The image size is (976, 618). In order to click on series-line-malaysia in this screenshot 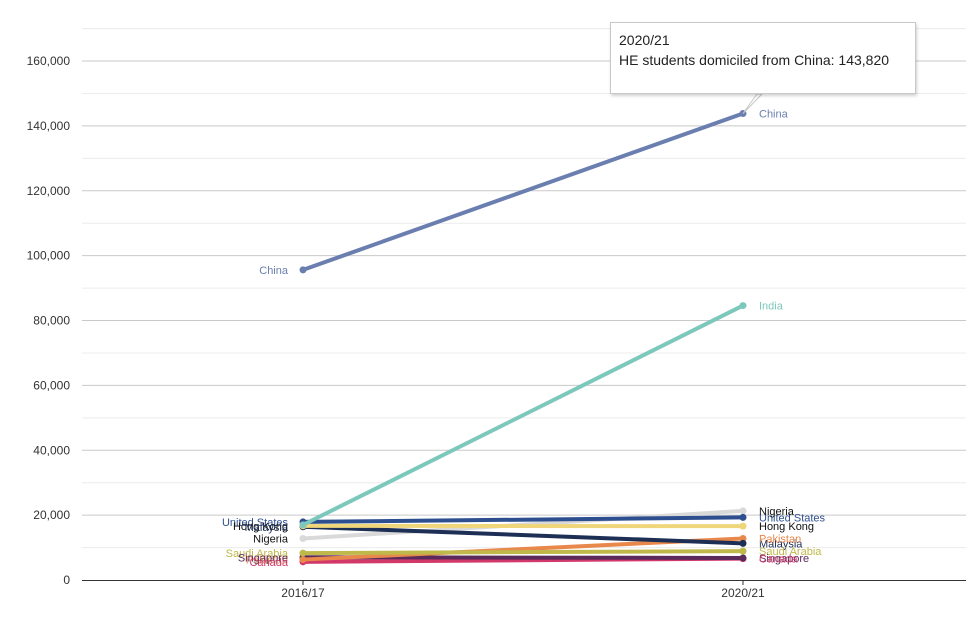, I will do `click(523, 535)`.